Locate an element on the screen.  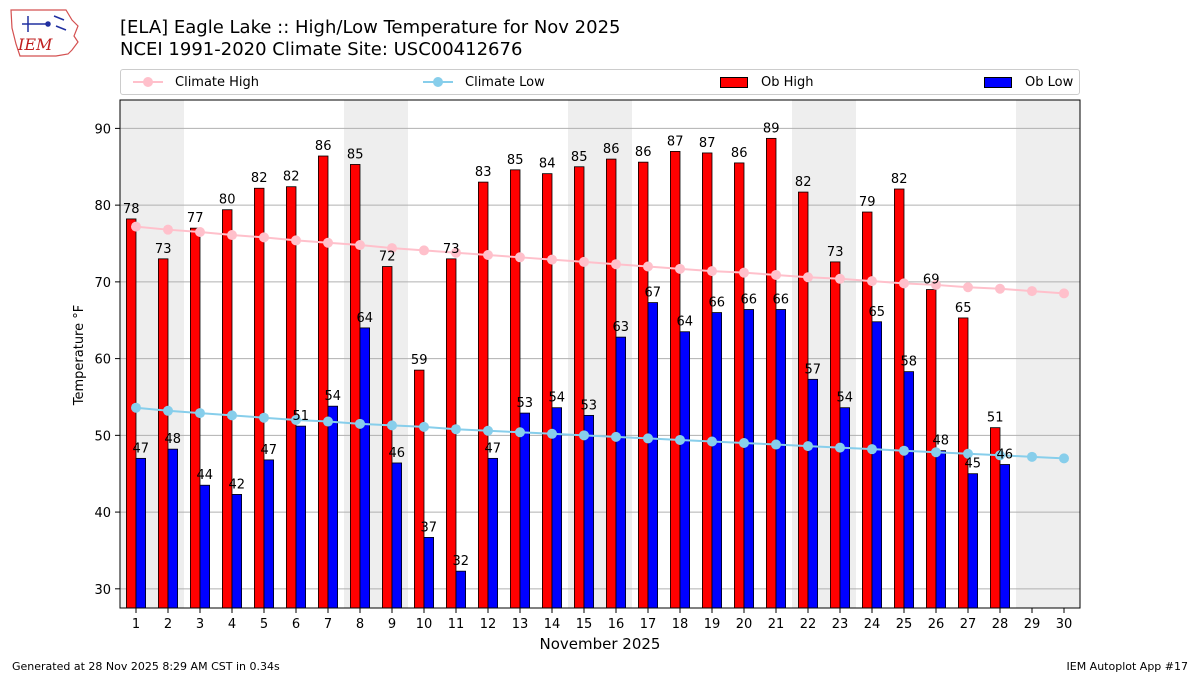
label-ob-high-day-19: 87 is located at coordinates (707, 143).